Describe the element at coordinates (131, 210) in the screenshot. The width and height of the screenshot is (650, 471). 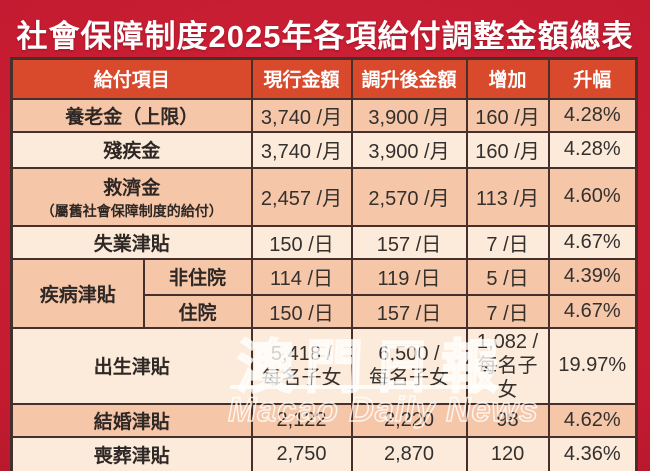
I see `row-label-note: （屬舊社會保障制度的給付）` at that location.